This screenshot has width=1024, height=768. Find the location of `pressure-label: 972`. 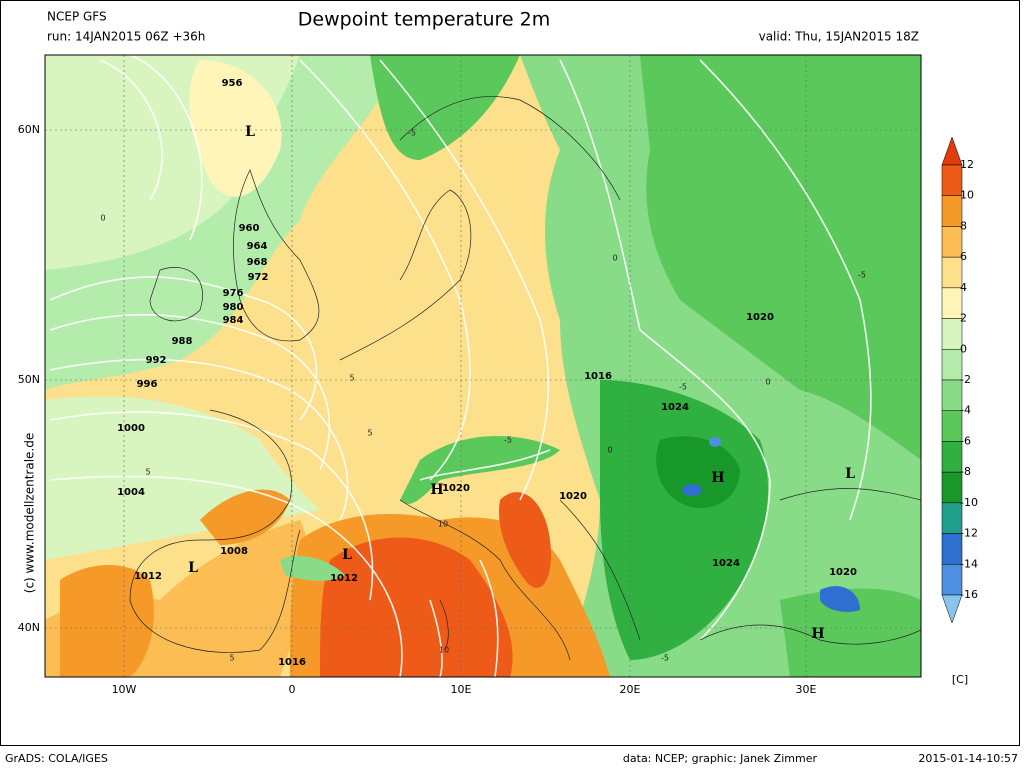

pressure-label: 972 is located at coordinates (258, 277).